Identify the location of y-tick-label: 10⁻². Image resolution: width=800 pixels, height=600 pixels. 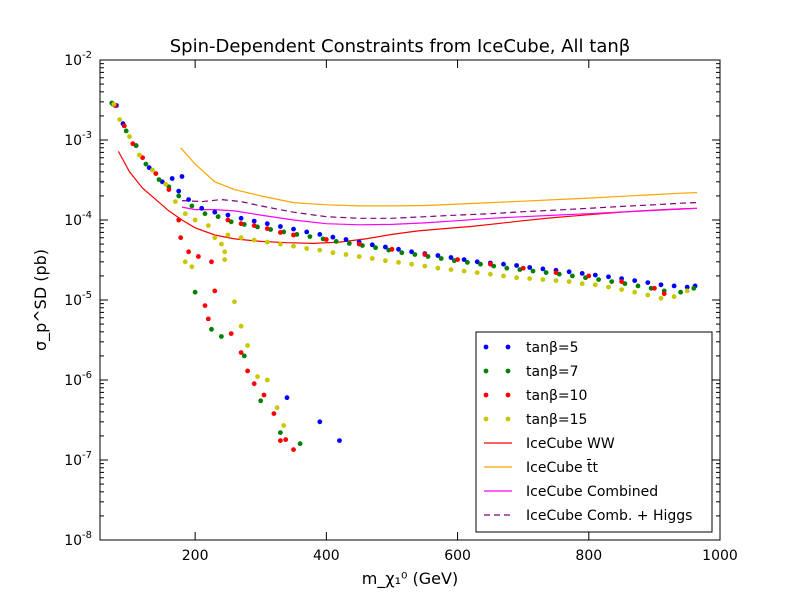
(78, 59).